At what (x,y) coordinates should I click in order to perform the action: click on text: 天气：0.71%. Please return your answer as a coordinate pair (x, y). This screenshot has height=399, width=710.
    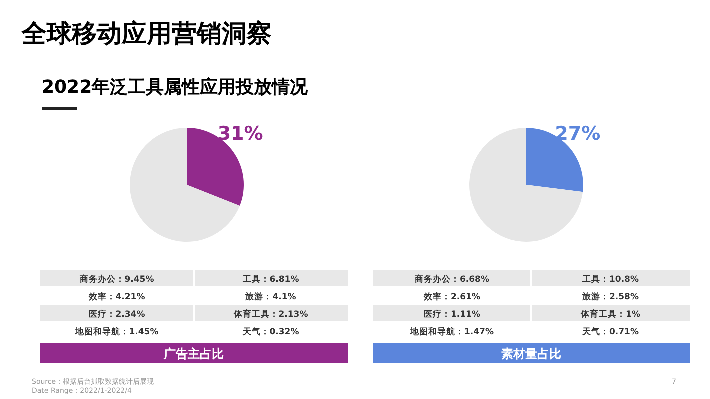
    Looking at the image, I should click on (611, 332).